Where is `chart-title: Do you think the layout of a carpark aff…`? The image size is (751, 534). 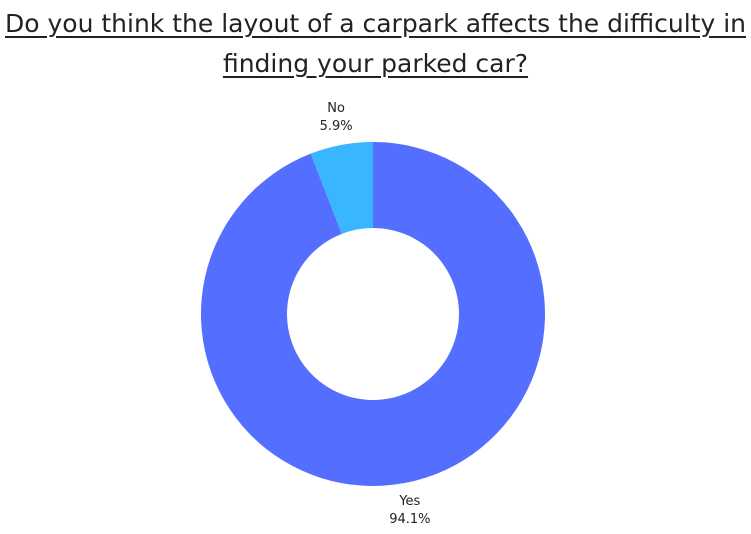
chart-title: Do you think the layout of a carpark aff… is located at coordinates (375, 43).